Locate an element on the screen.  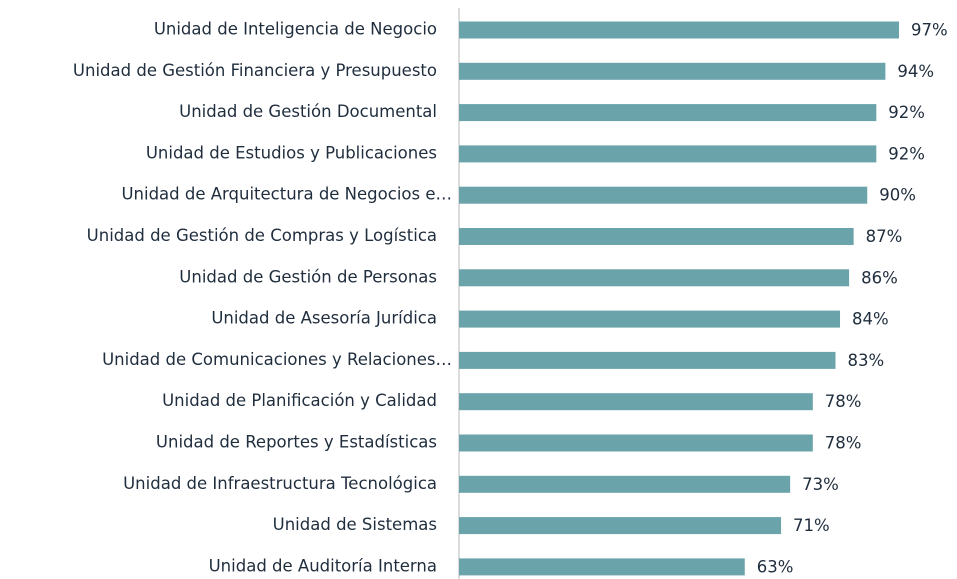
value-label: 86% is located at coordinates (879, 277).